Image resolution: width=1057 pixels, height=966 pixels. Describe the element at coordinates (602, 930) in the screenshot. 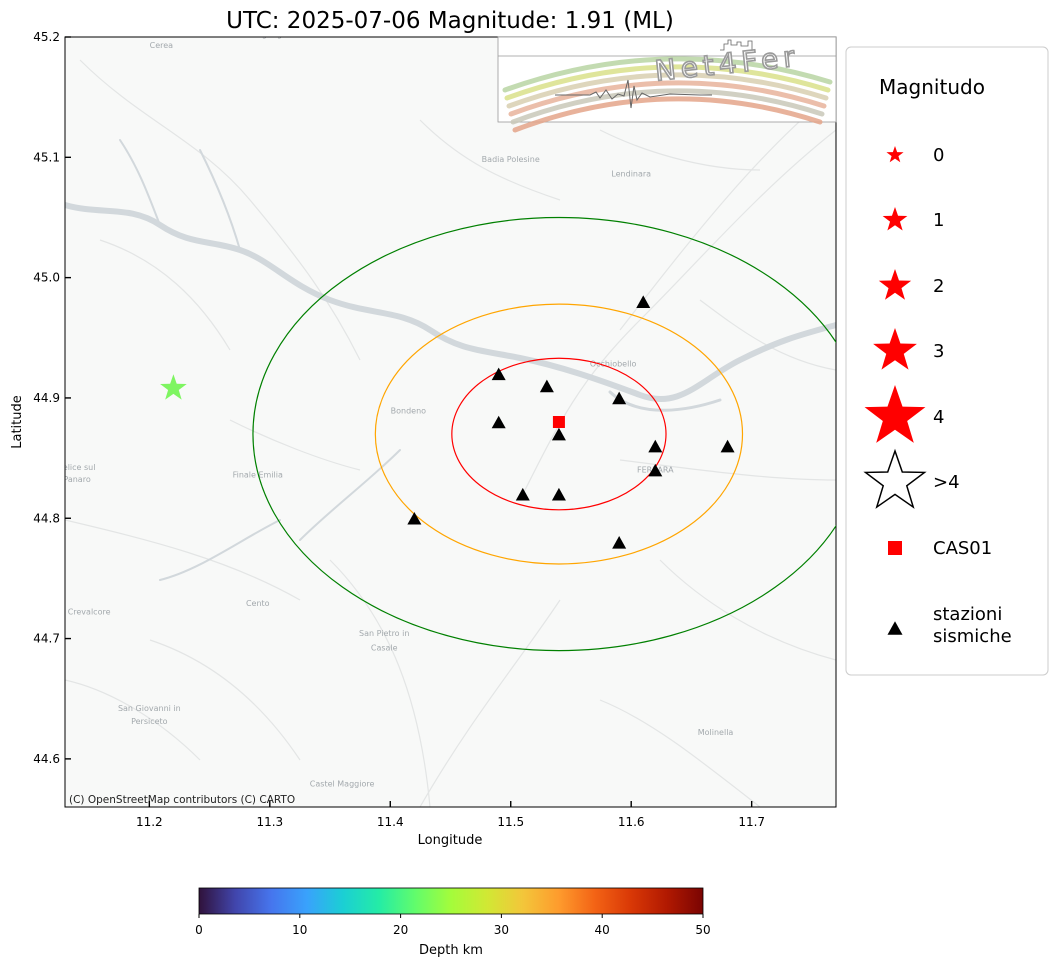

I see `colorbar-tick-label: 40` at that location.